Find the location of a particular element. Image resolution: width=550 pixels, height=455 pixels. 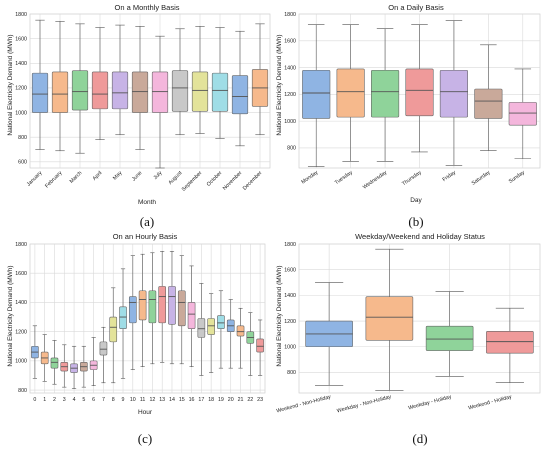

x-tick-label: June is located at coordinates (137, 176).